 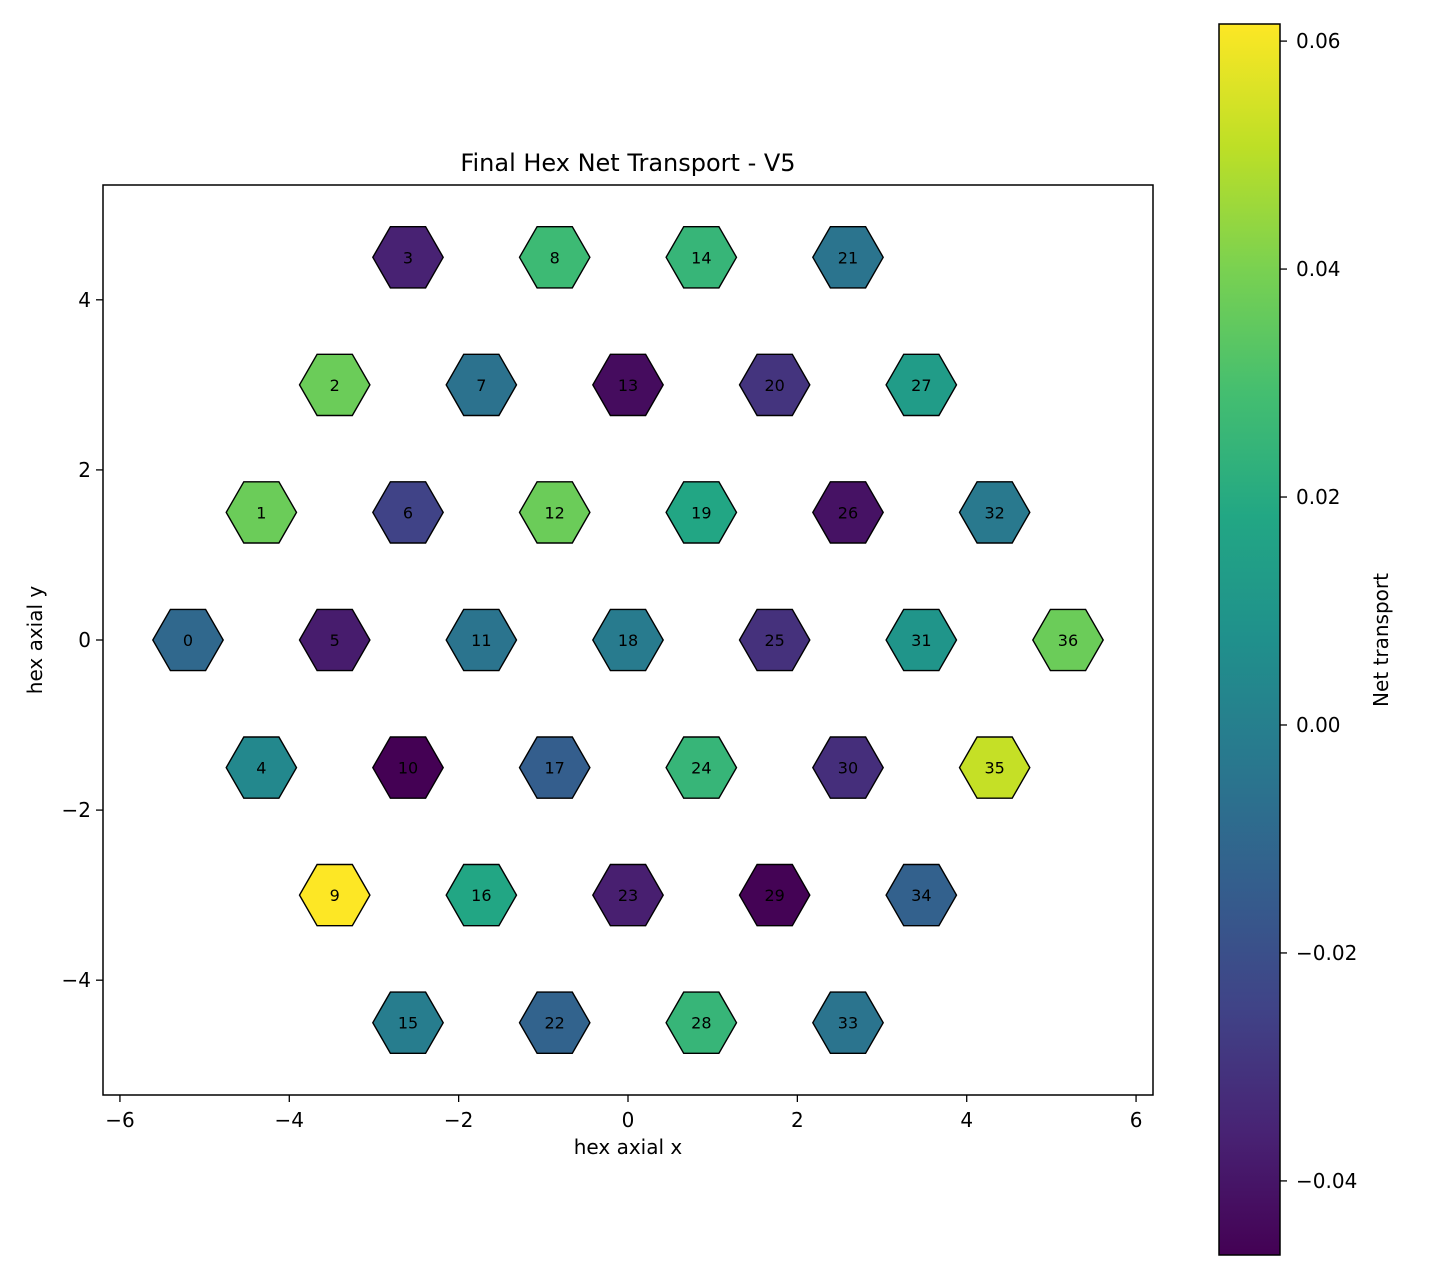 I want to click on hex-label: 8, so click(x=555, y=257).